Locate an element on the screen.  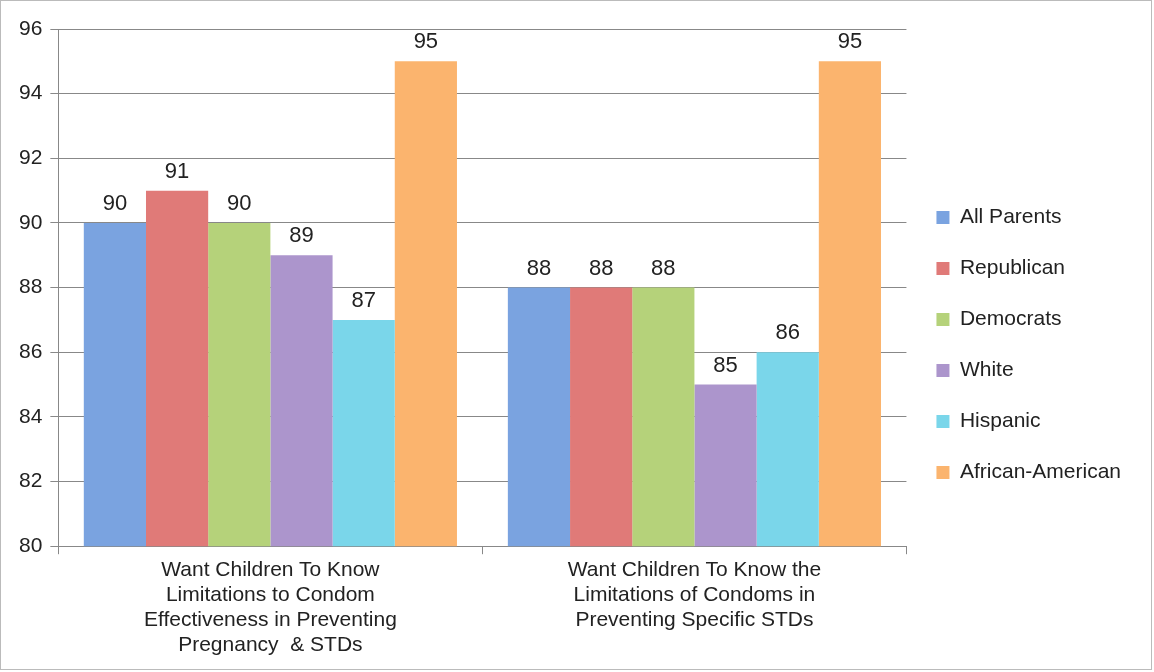
legend-label: Hispanic is located at coordinates (1000, 420).